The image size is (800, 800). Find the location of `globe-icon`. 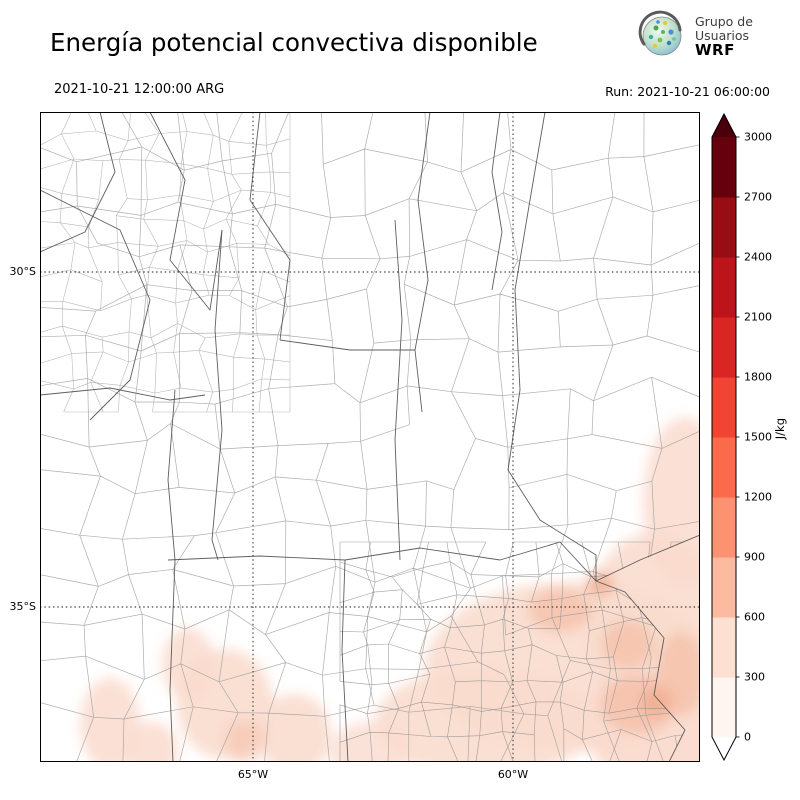

globe-icon is located at coordinates (660, 33).